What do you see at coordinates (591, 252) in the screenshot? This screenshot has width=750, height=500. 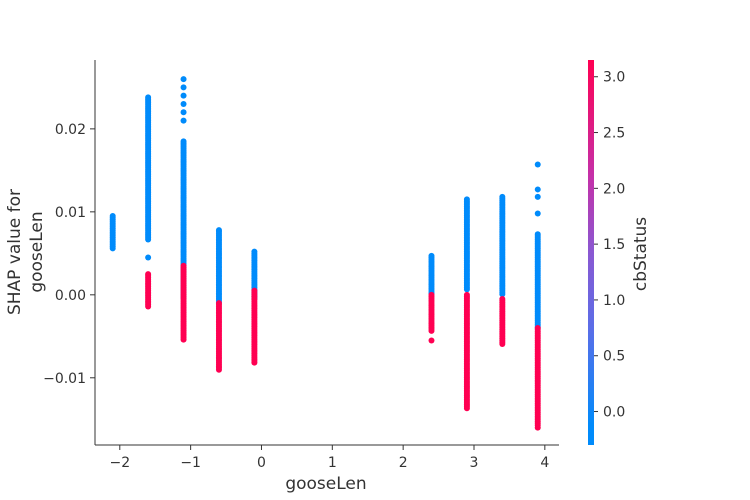 I see `colorbar` at bounding box center [591, 252].